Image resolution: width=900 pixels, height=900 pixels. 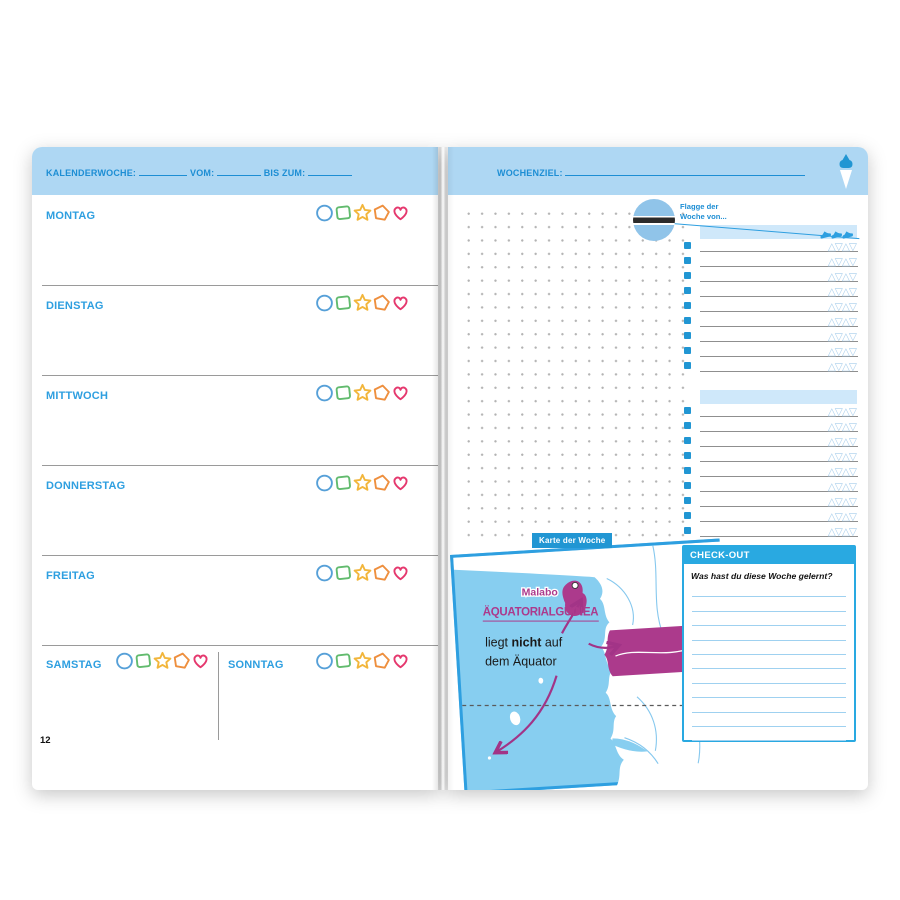 I want to click on notes-area-montag, so click(x=240, y=256).